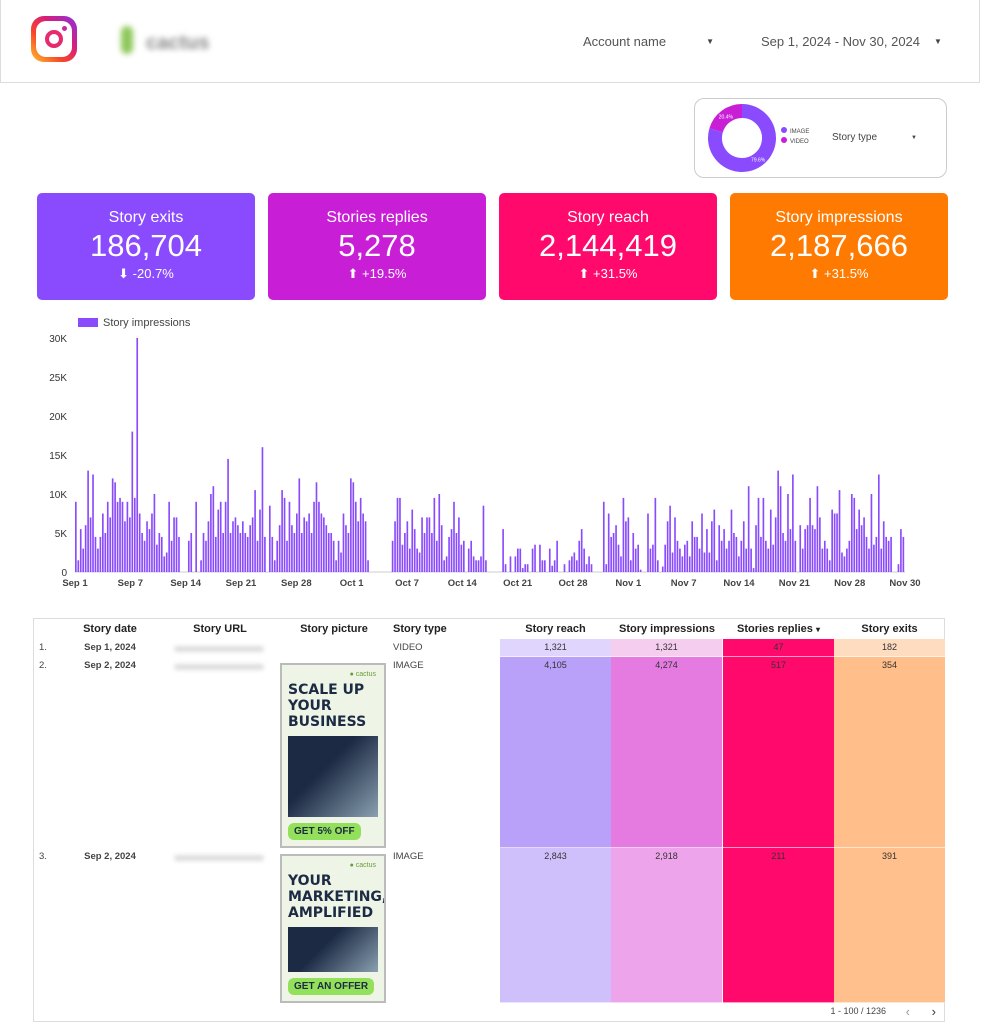  Describe the element at coordinates (851, 41) in the screenshot. I see `date-range-dropdown: Sep 1, 2024 - Nov 30, 2024 ▼` at that location.